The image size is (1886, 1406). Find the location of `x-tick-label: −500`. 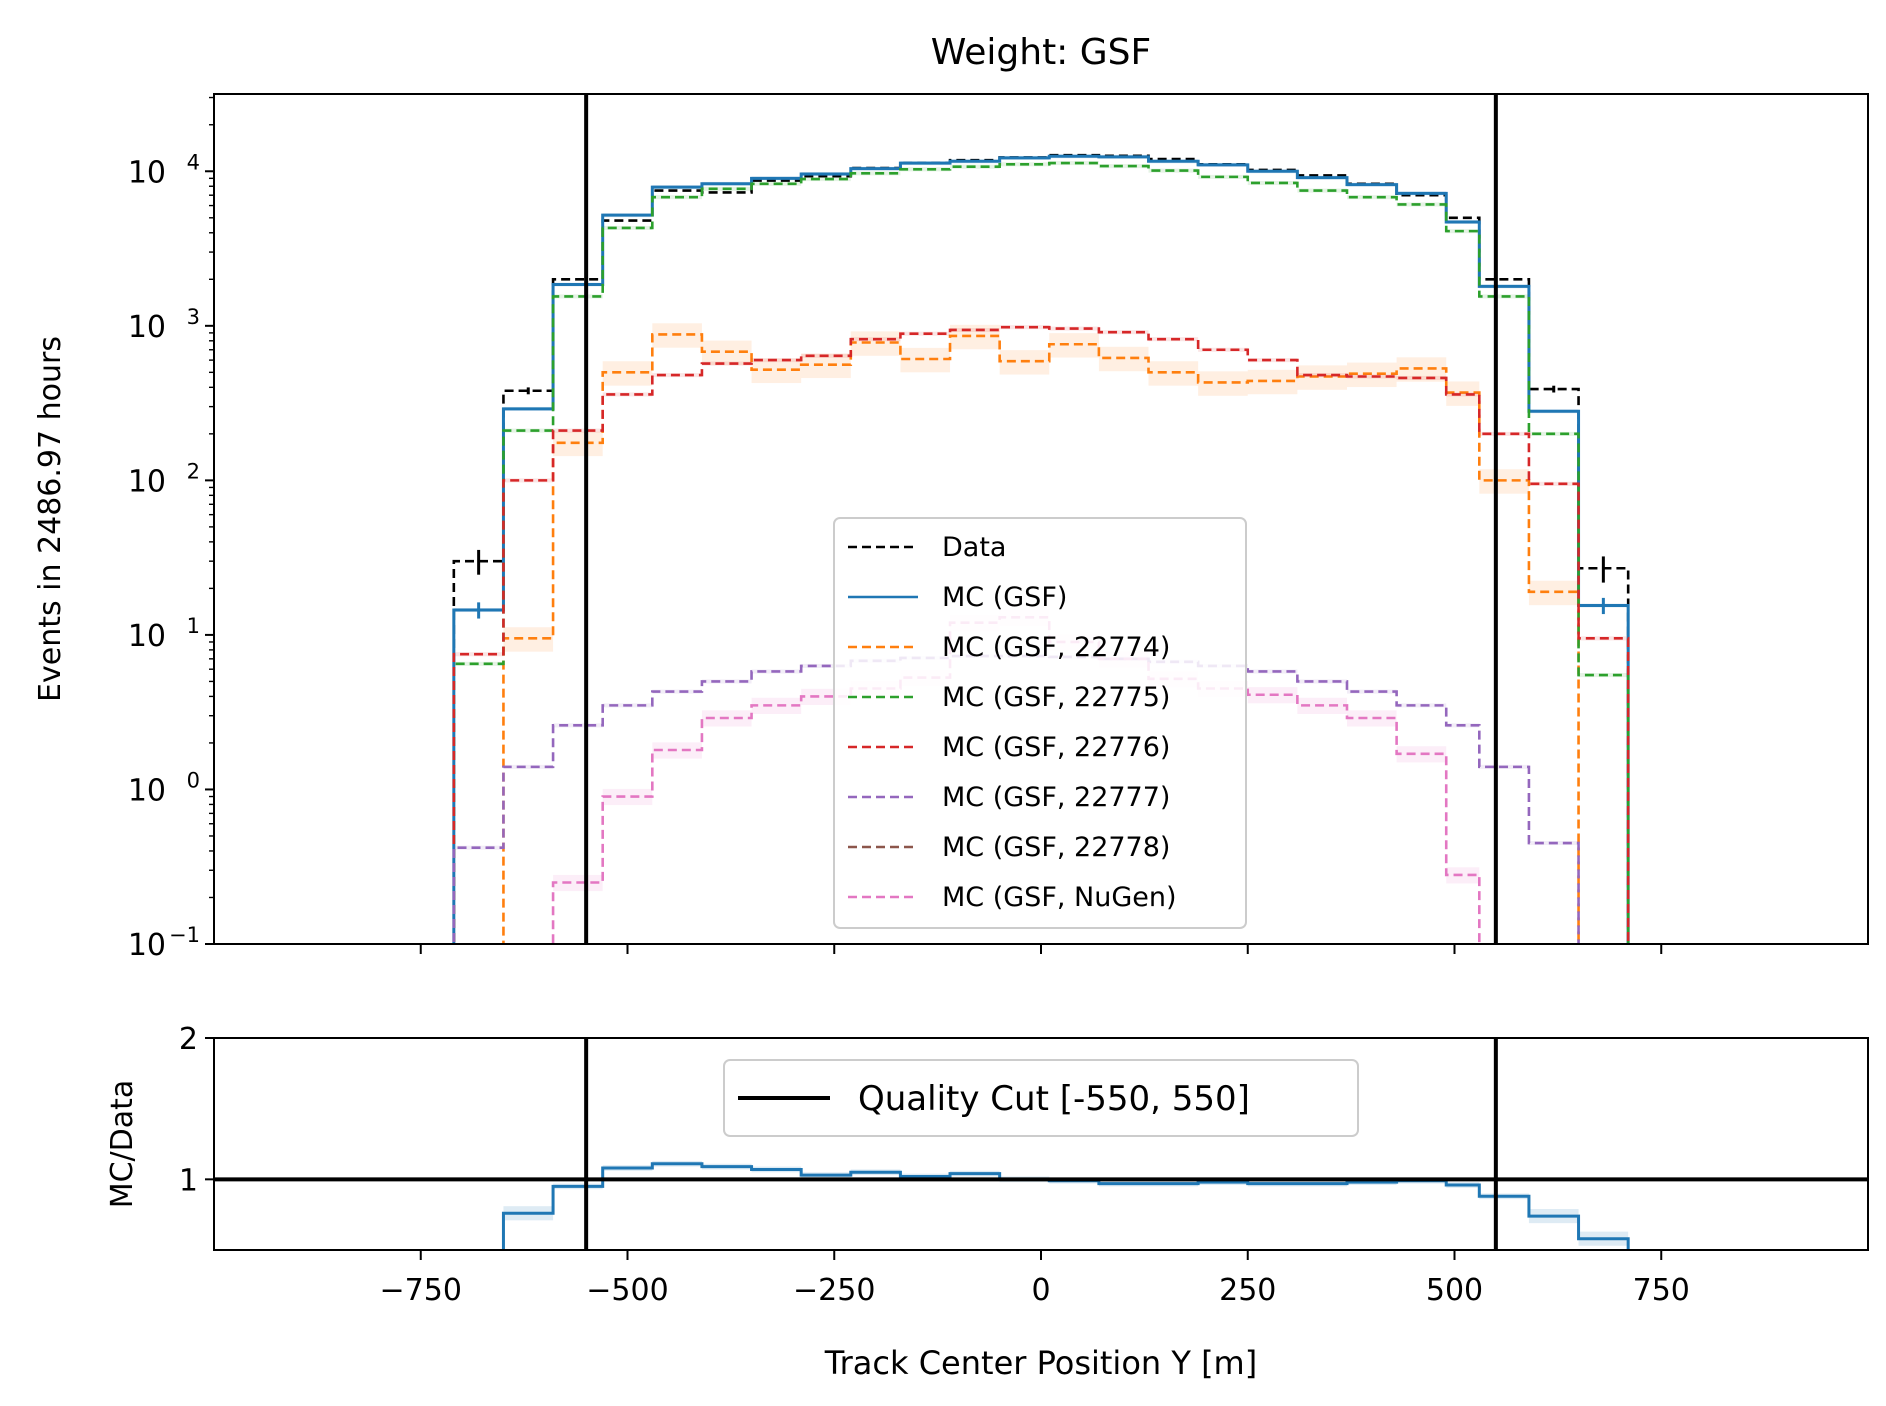

x-tick-label: −500 is located at coordinates (627, 1290).